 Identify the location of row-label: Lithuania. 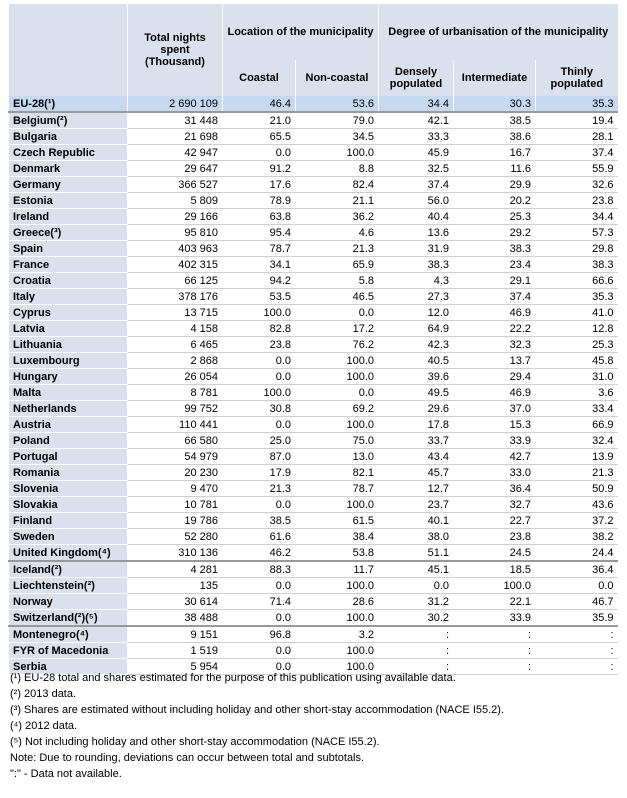
(68, 344).